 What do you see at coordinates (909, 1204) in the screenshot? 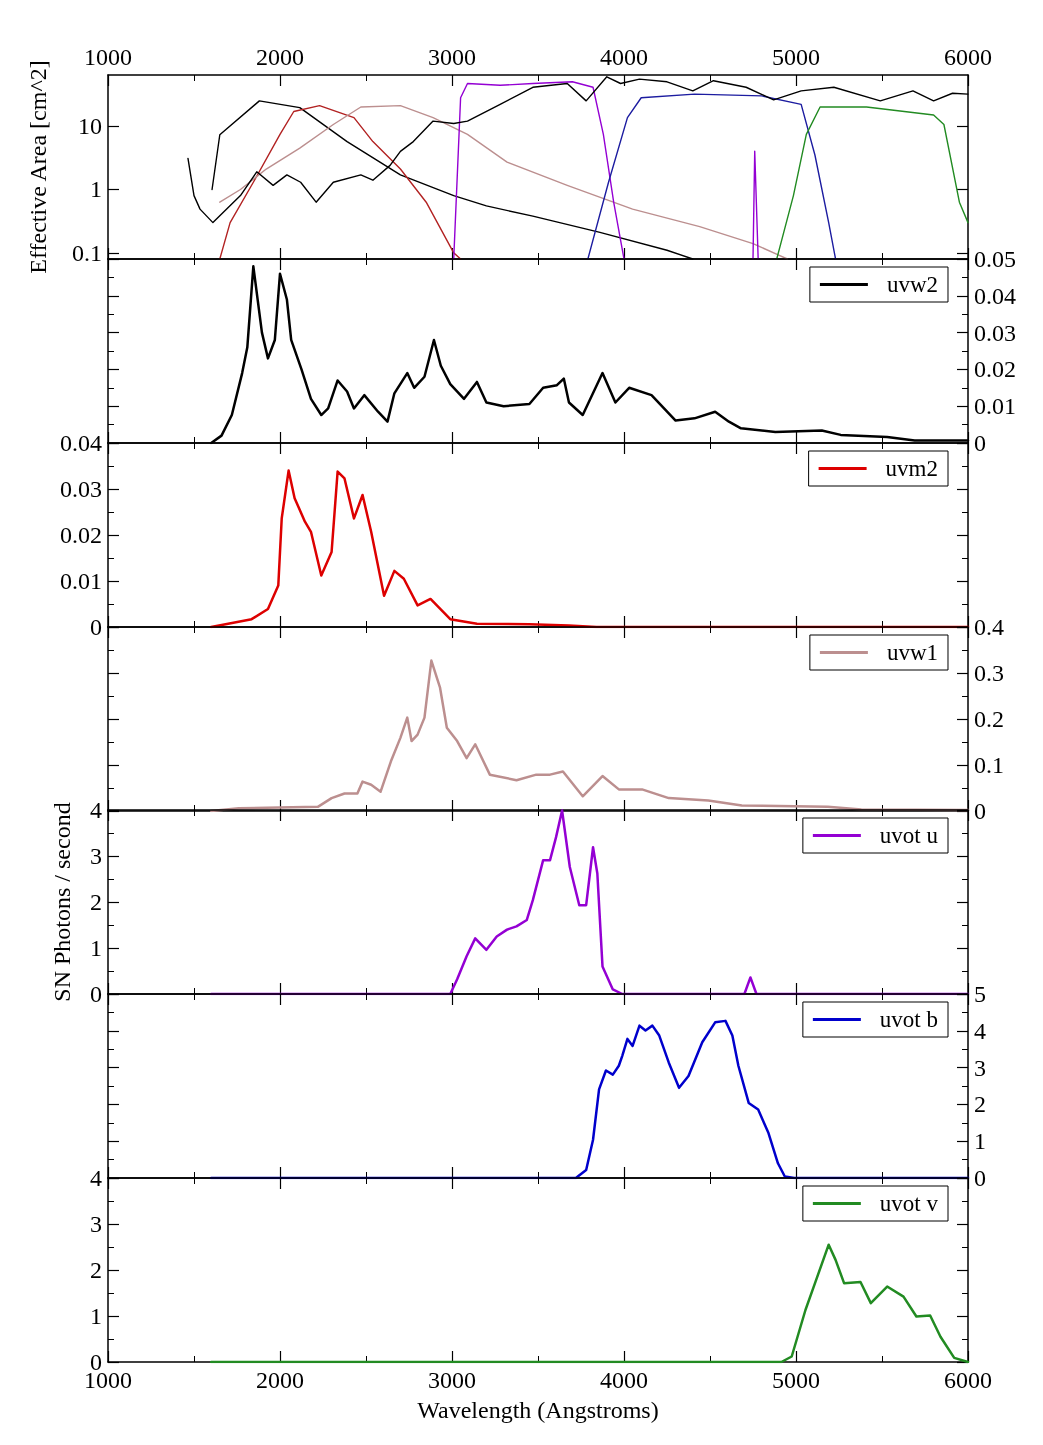
I see `legend-label: uvot v` at bounding box center [909, 1204].